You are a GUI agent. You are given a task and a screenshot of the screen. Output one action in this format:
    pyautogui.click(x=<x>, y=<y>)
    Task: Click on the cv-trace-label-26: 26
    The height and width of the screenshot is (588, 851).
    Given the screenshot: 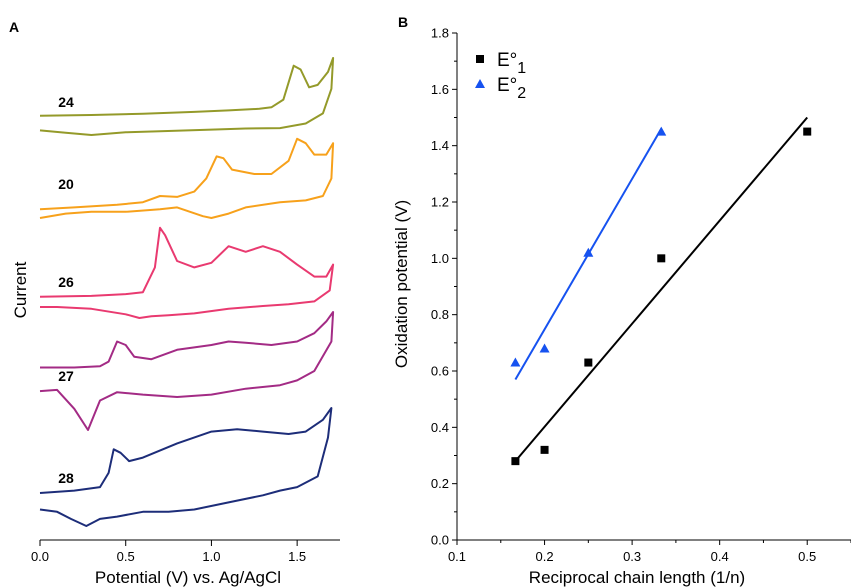 What is the action you would take?
    pyautogui.click(x=66, y=282)
    